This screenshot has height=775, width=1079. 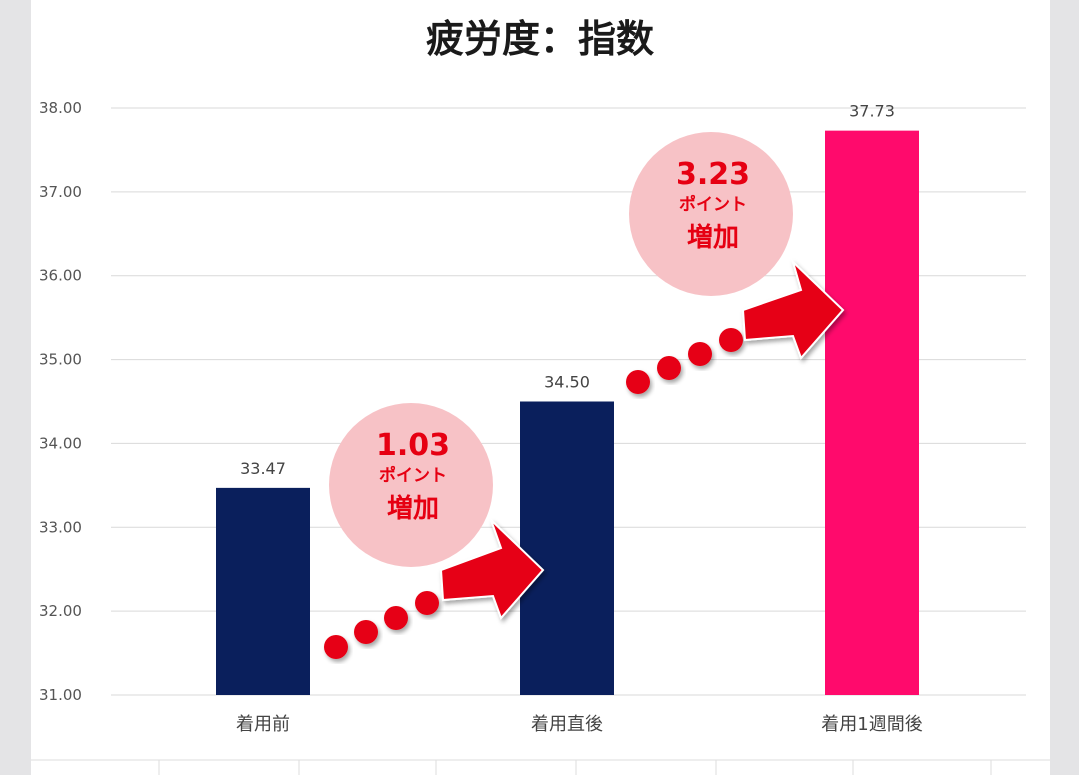 What do you see at coordinates (60, 443) in the screenshot?
I see `y-tick-label: 34.00` at bounding box center [60, 443].